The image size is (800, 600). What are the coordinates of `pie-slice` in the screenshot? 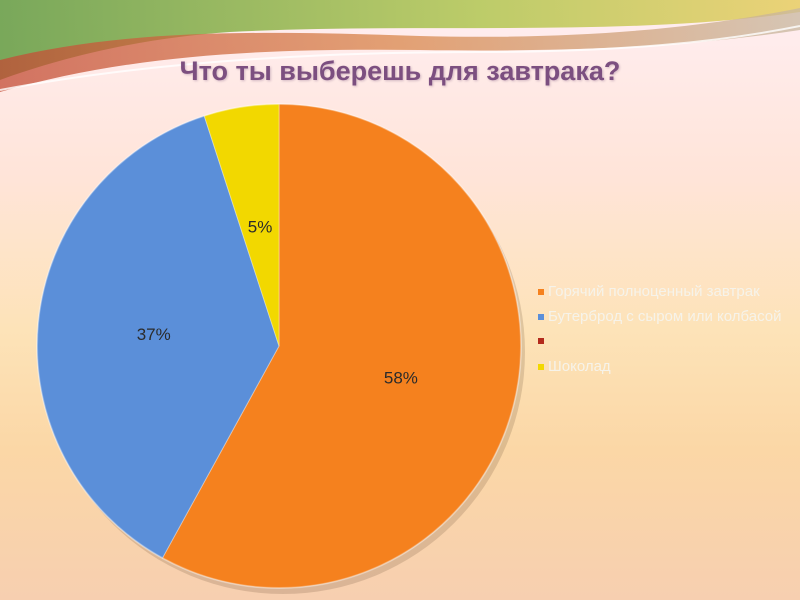 It's located at (241, 225).